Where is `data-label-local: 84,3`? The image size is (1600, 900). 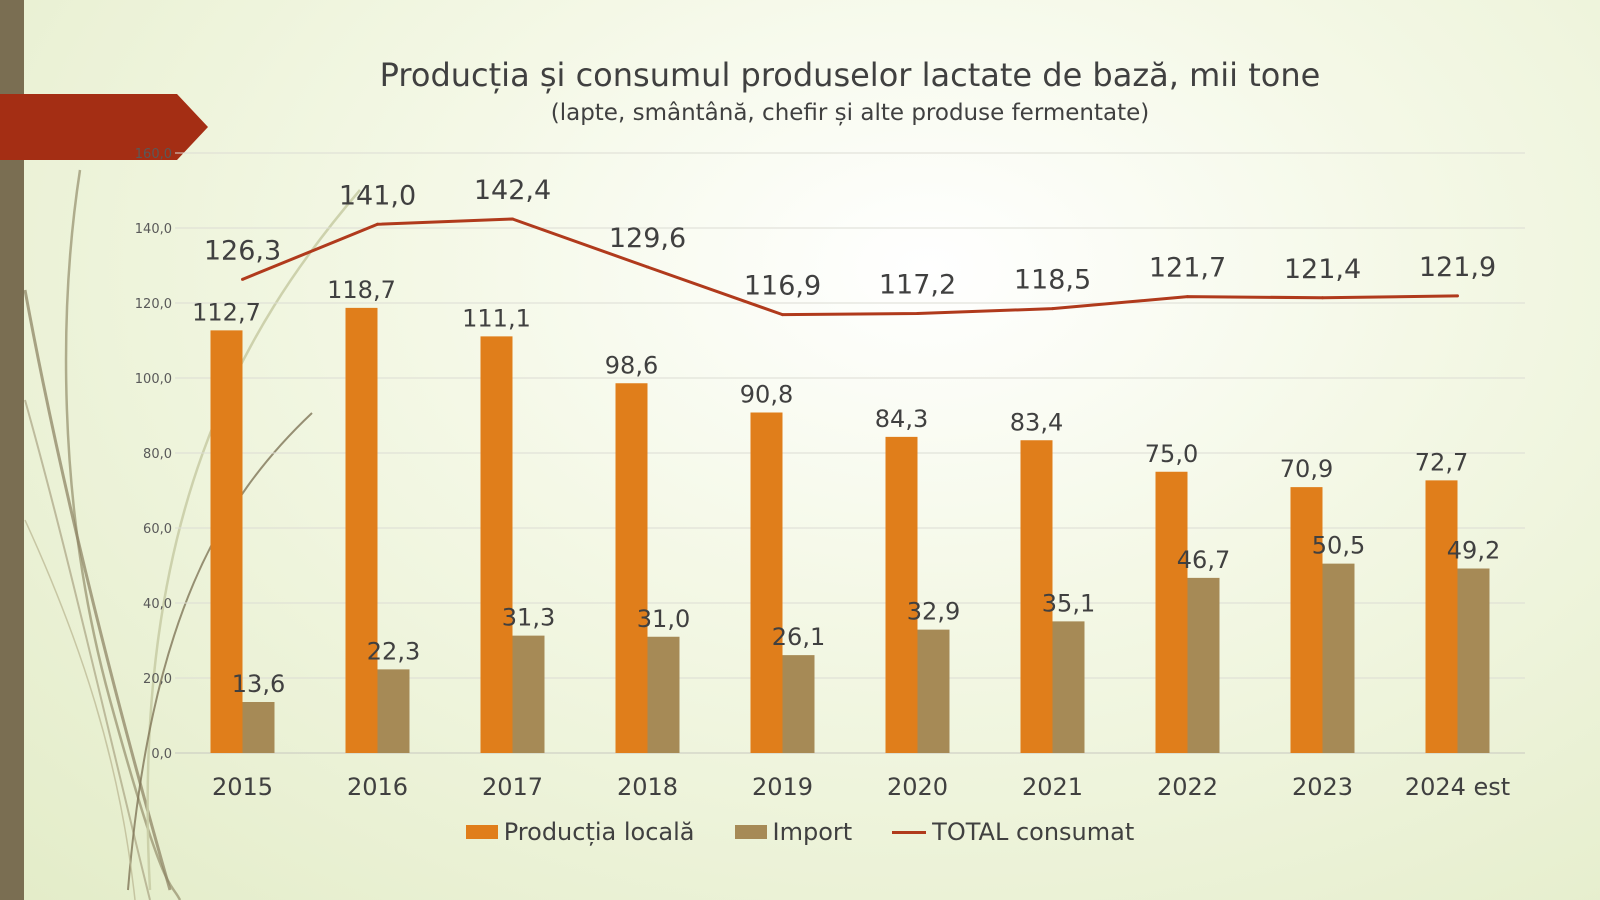 data-label-local: 84,3 is located at coordinates (901, 419).